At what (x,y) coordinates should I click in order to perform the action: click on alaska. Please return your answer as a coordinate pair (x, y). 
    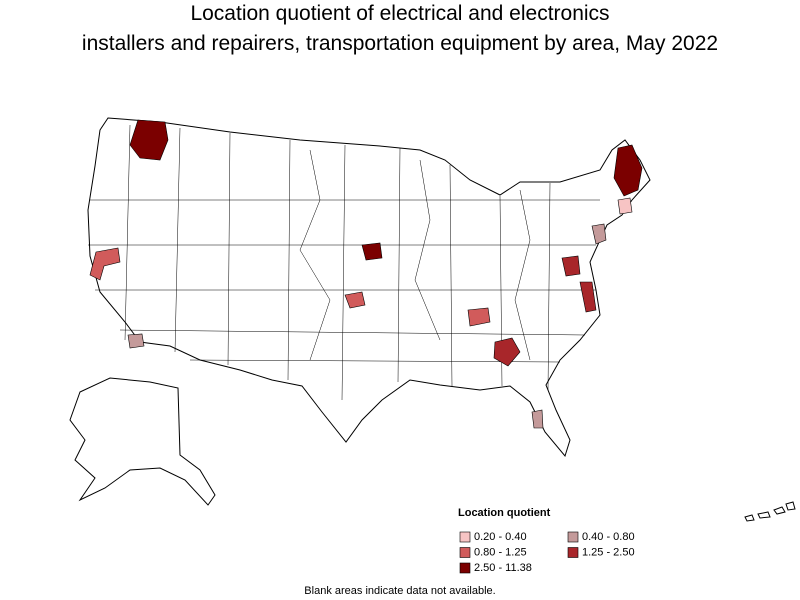
    Looking at the image, I should click on (142, 441).